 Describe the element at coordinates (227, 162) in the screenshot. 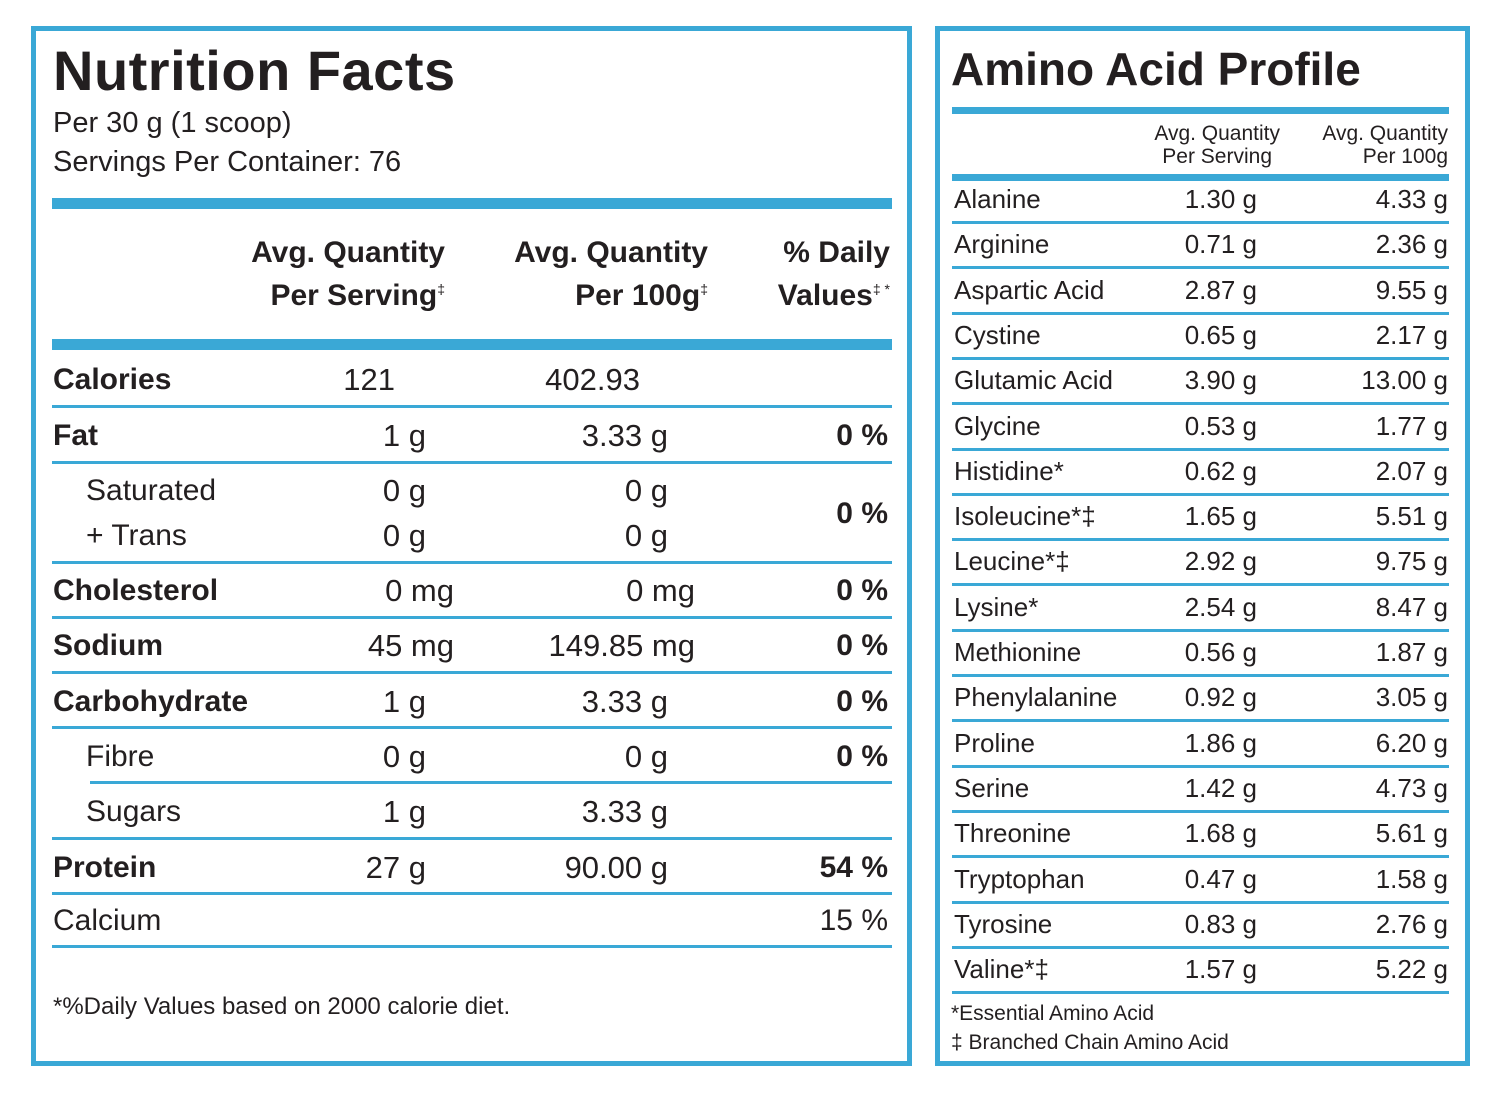

I see `servings-per-container: Servings Per Container: 76` at that location.